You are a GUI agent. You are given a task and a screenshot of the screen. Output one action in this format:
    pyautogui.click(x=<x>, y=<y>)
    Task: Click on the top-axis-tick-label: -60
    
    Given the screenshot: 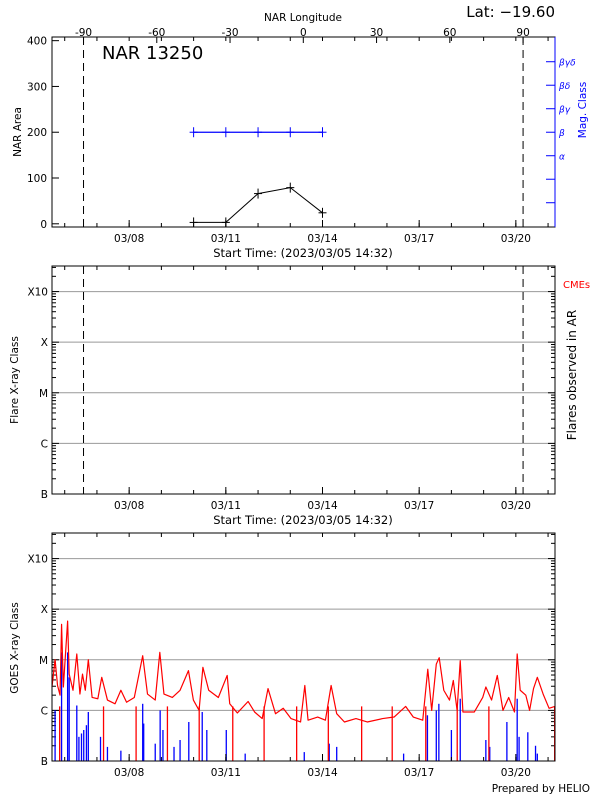 What is the action you would take?
    pyautogui.click(x=156, y=33)
    